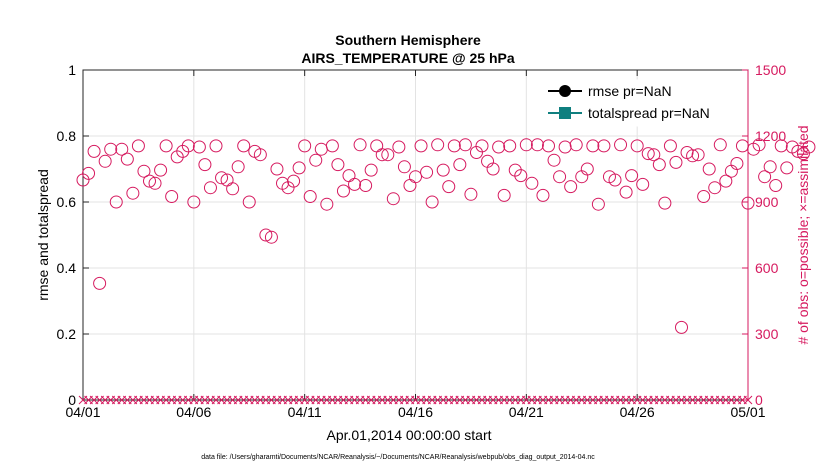  What do you see at coordinates (767, 334) in the screenshot?
I see `right-y-tick-label: 300` at bounding box center [767, 334].